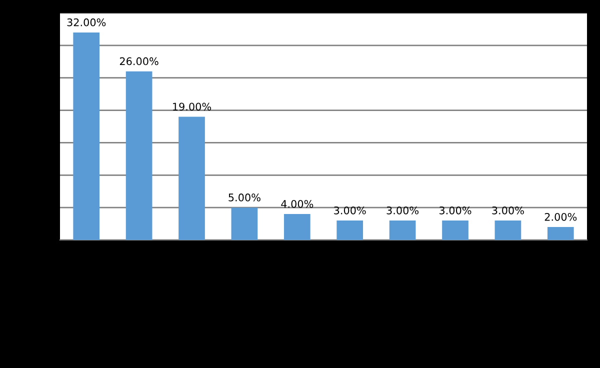 This screenshot has height=368, width=600. Describe the element at coordinates (244, 198) in the screenshot. I see `data-label: 5.00%` at that location.